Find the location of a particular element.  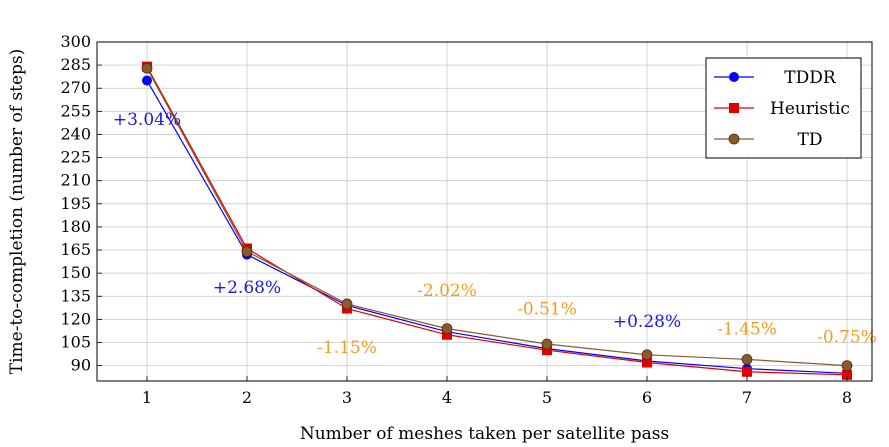

y-tick-label: 150 is located at coordinates (75, 272).